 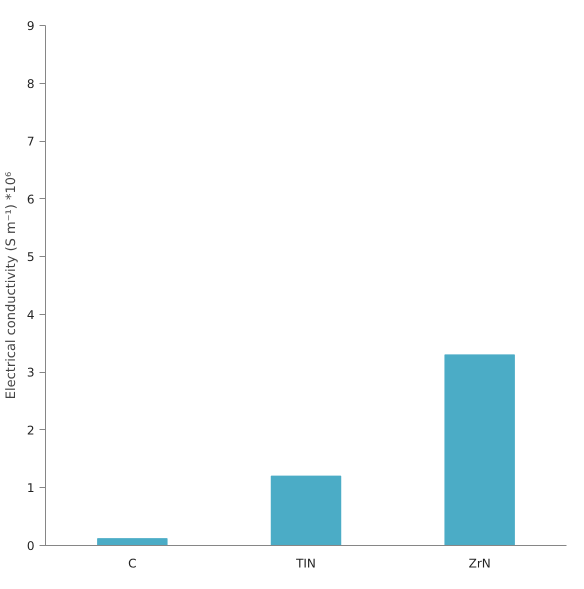 What do you see at coordinates (30, 26) in the screenshot?
I see `y-tick-label: 9` at bounding box center [30, 26].